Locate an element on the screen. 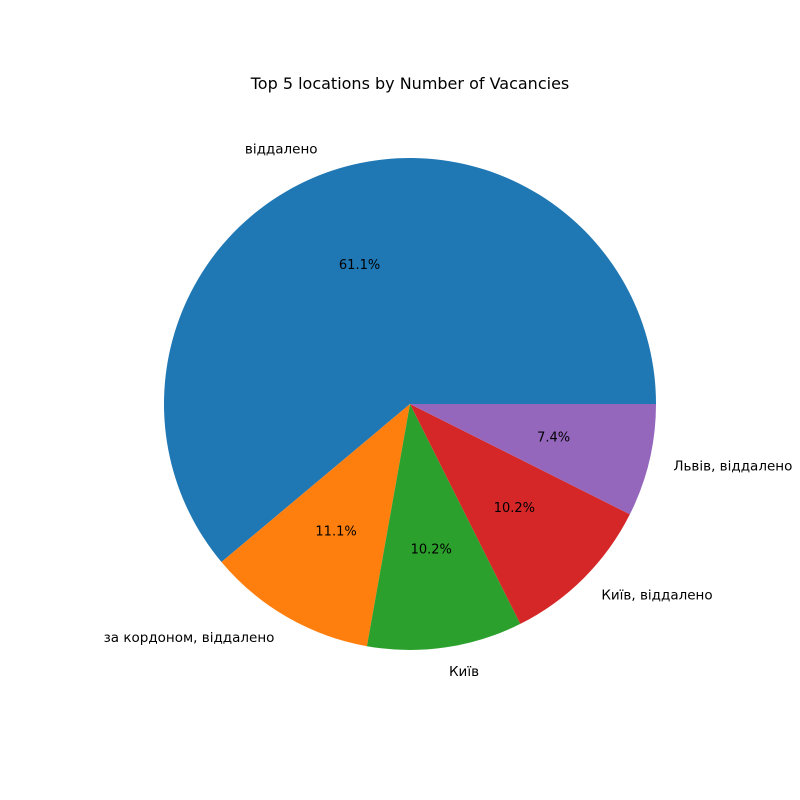  slice-label-1: віддалено is located at coordinates (281, 150).